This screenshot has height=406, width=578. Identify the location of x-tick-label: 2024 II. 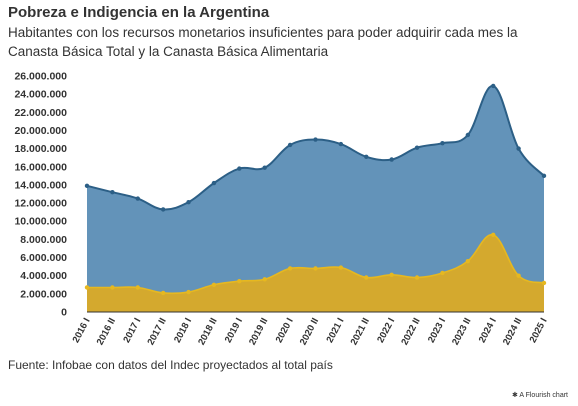
(512, 331).